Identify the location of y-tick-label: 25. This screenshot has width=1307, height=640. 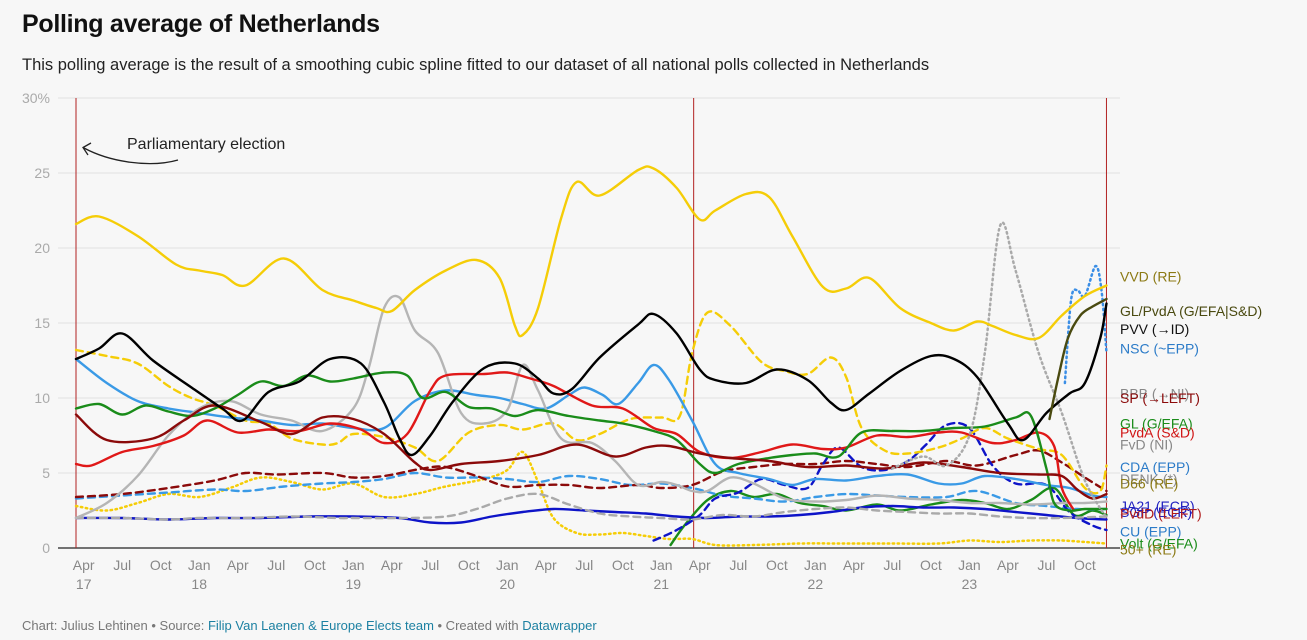
(42, 173).